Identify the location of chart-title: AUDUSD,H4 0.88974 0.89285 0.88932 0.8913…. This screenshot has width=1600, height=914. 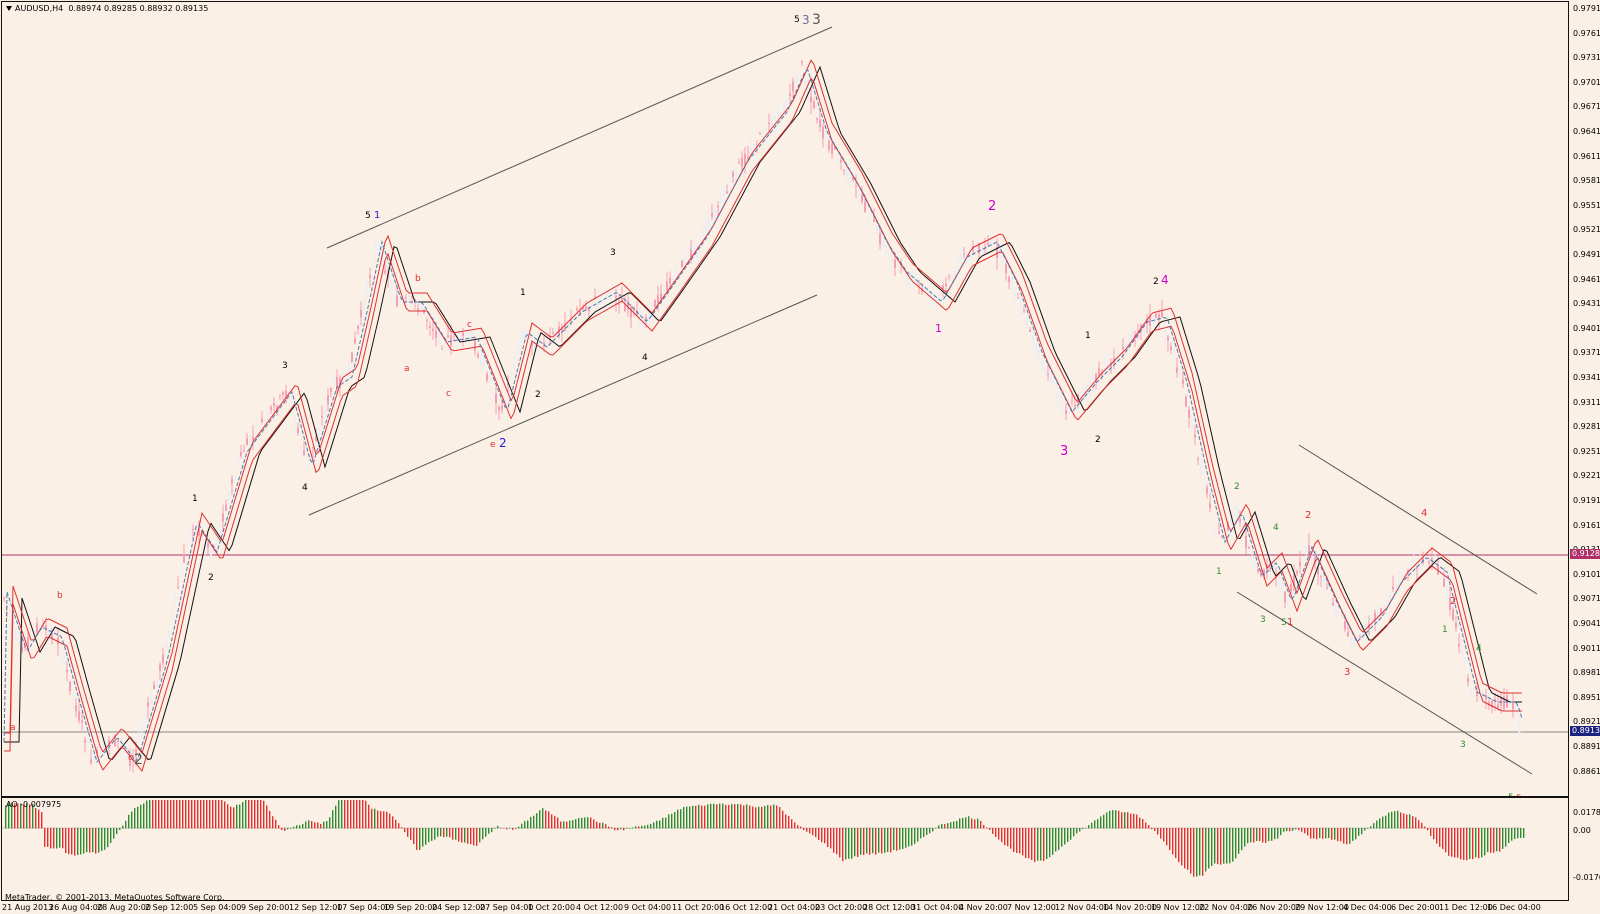
(107, 8).